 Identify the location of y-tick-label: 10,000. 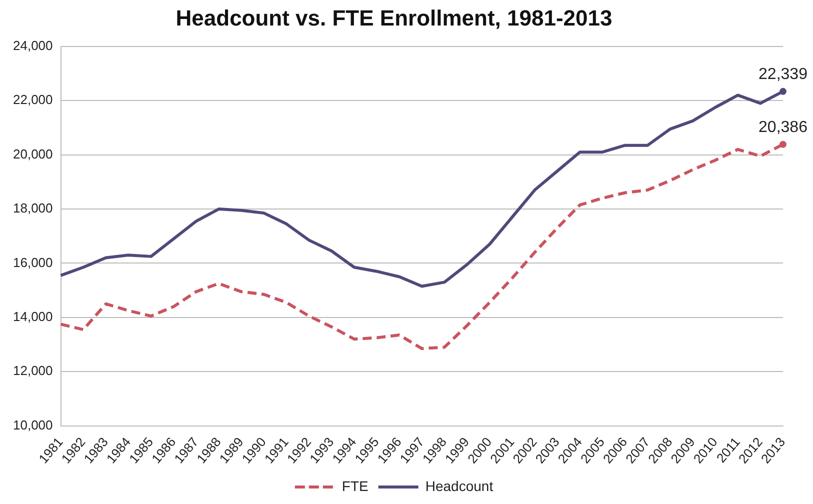
(32, 424).